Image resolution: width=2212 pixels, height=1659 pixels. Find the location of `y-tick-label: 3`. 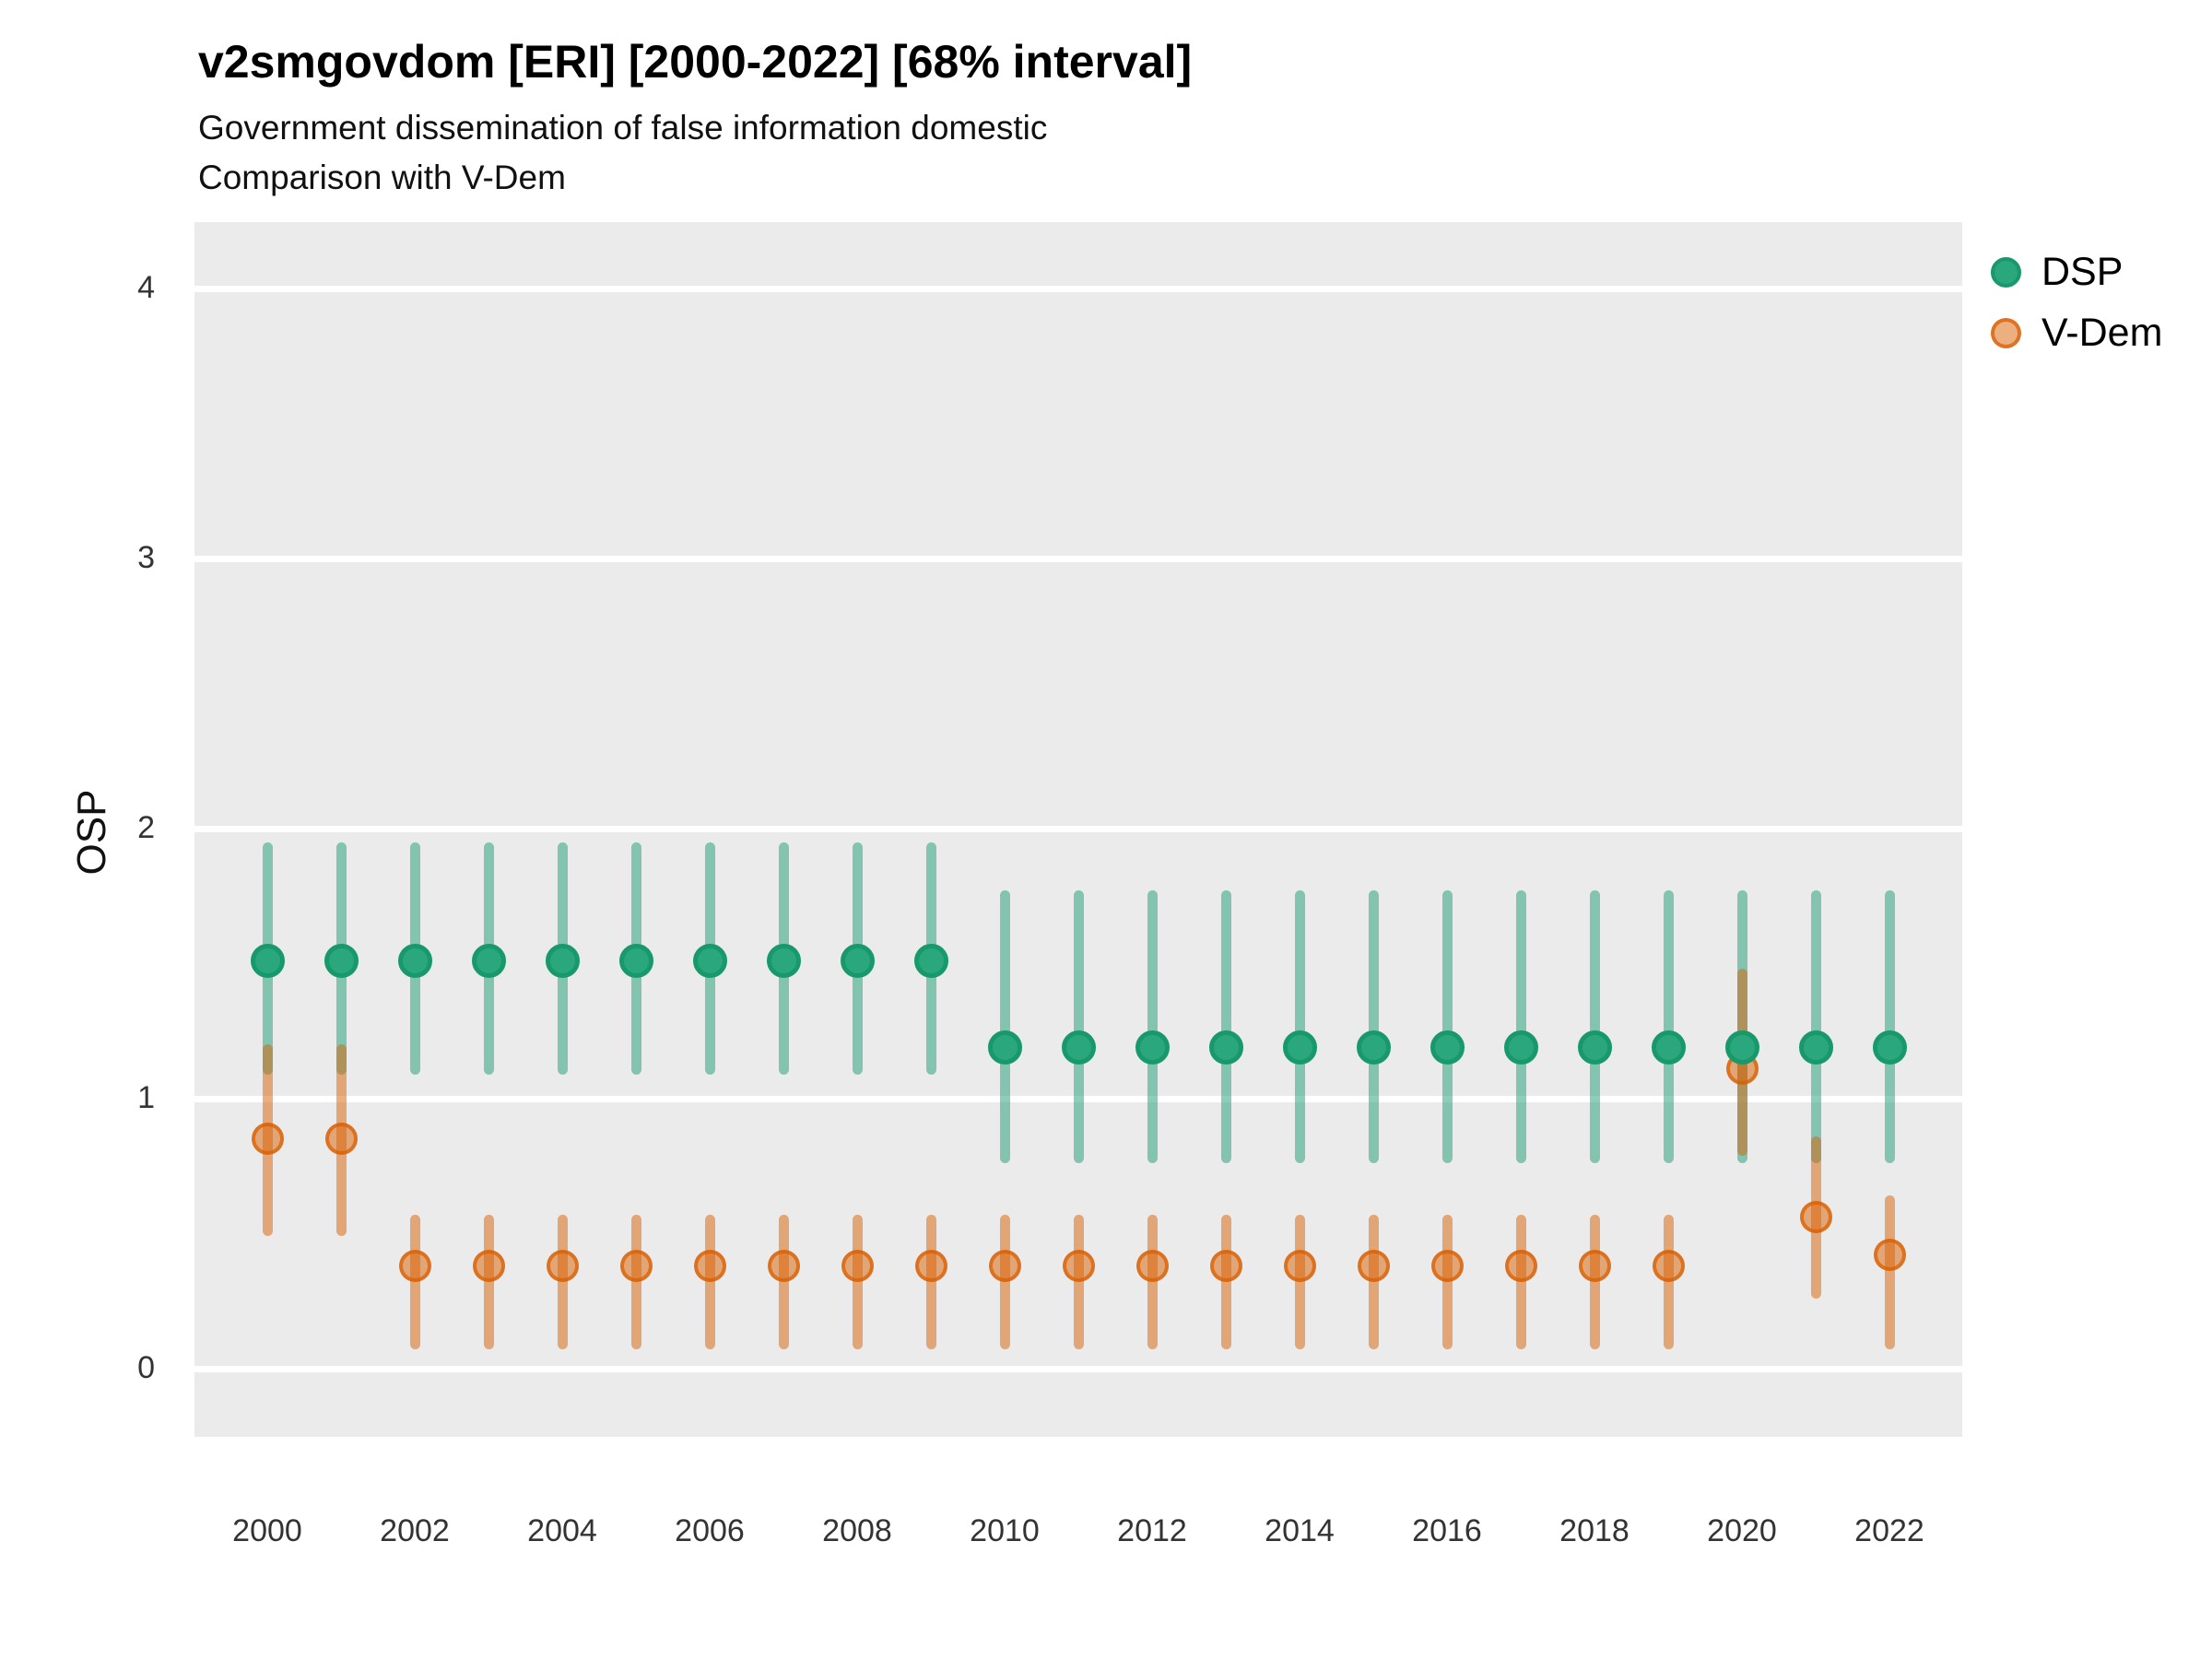

y-tick-label: 3 is located at coordinates (146, 557).